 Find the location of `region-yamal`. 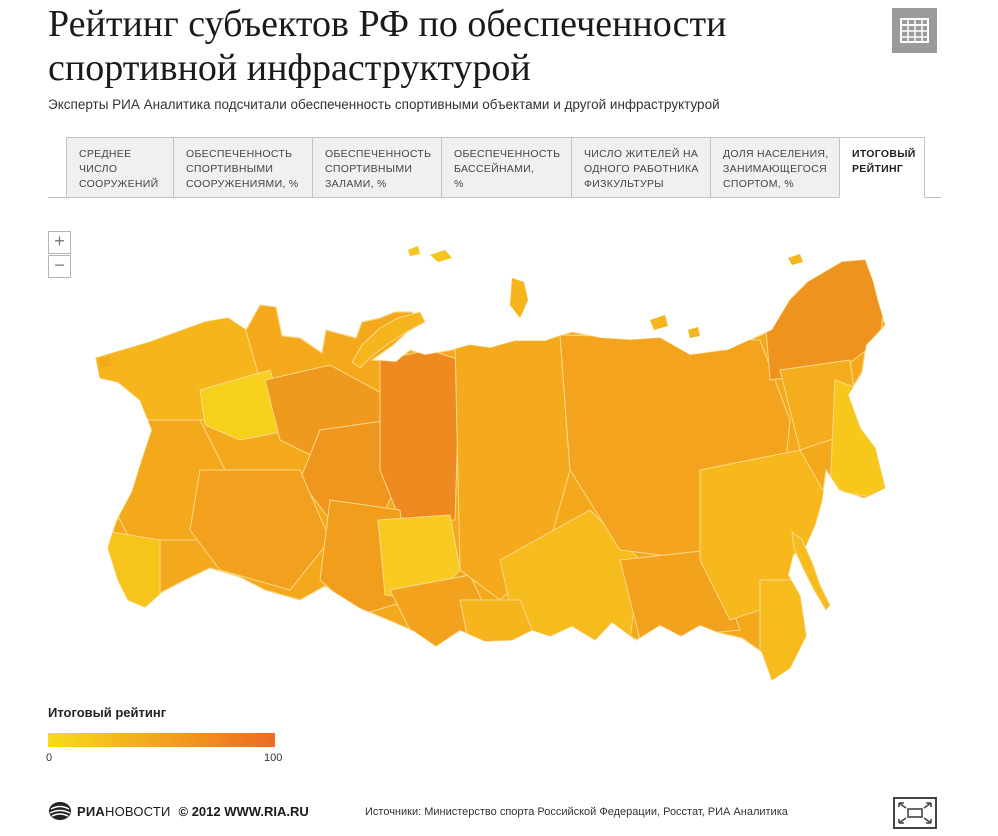

region-yamal is located at coordinates (420, 435).